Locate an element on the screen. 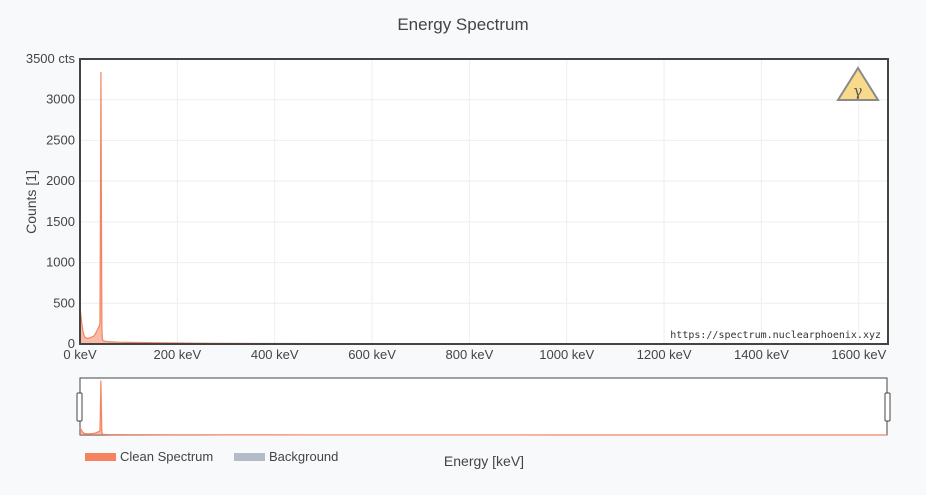 The width and height of the screenshot is (926, 495). y-tick-label: 500 is located at coordinates (64, 302).